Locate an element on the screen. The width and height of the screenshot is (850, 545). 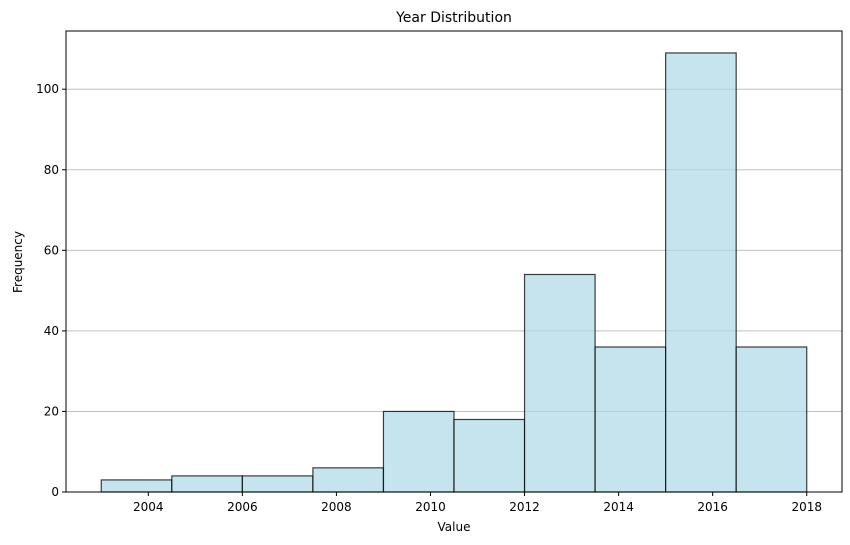
y-tick-label: 0 is located at coordinates (55, 492).